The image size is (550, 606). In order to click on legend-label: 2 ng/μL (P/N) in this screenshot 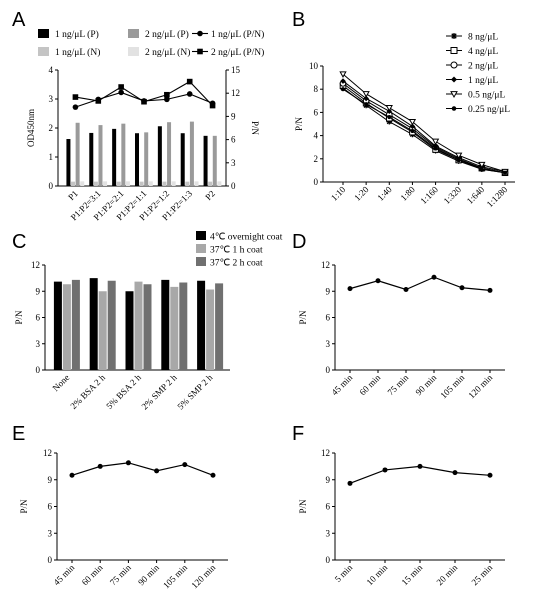, I will do `click(237, 52)`.